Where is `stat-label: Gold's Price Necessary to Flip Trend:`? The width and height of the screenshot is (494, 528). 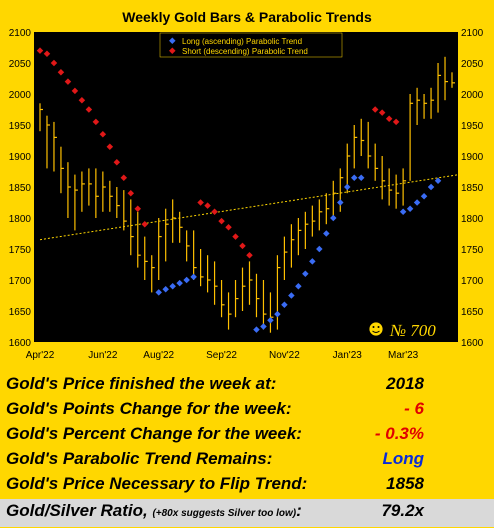 stat-label: Gold's Price Necessary to Flip Trend: is located at coordinates (157, 483).